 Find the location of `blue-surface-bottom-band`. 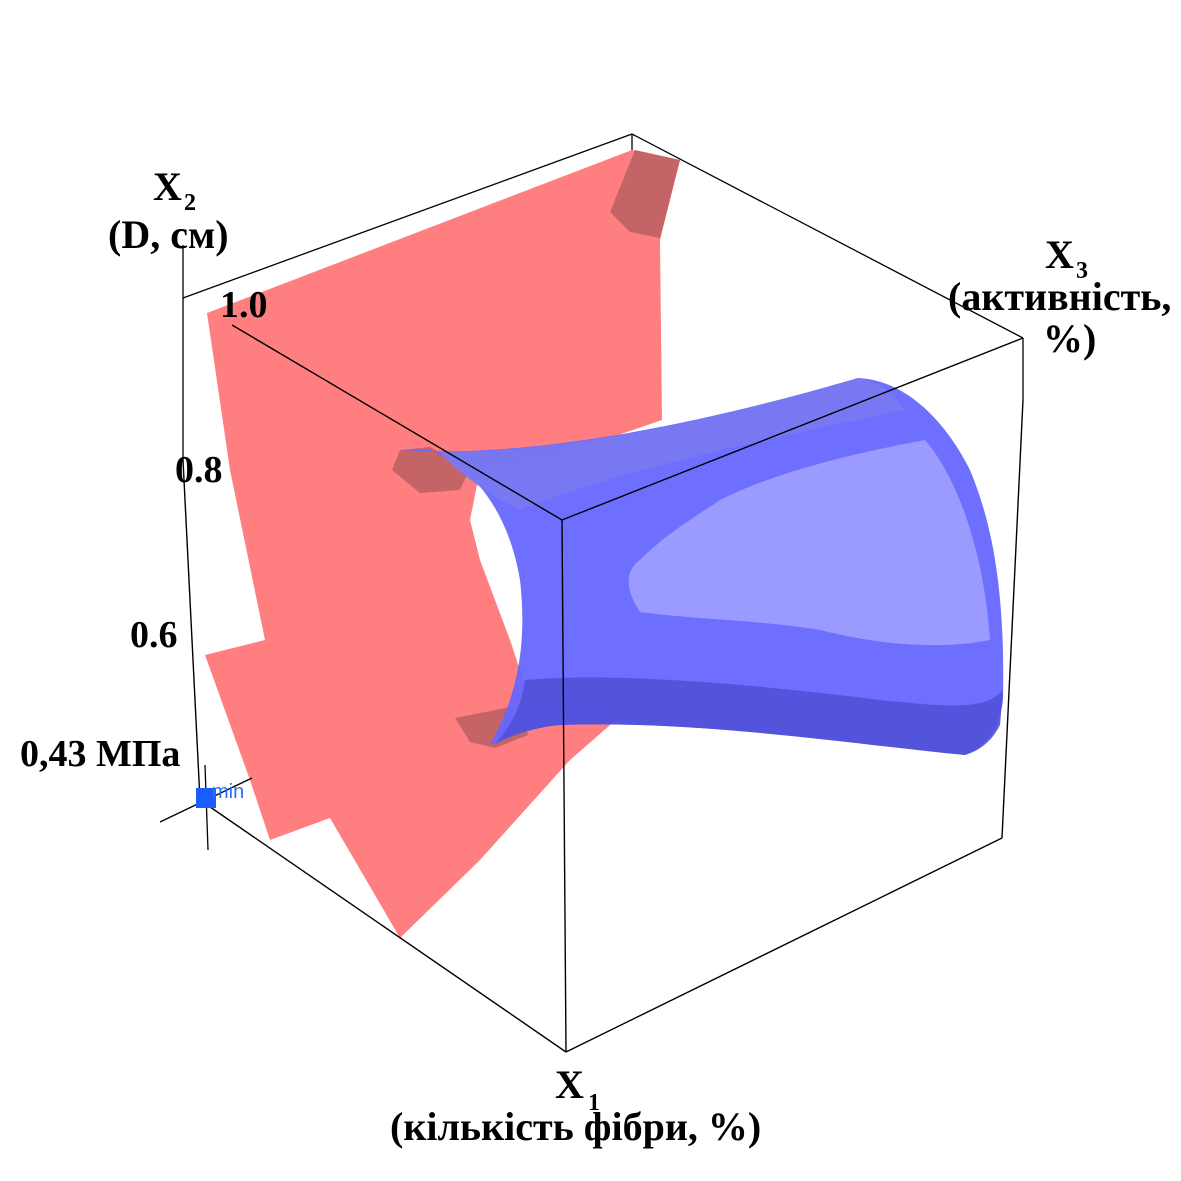

blue-surface-bottom-band is located at coordinates (749, 716).